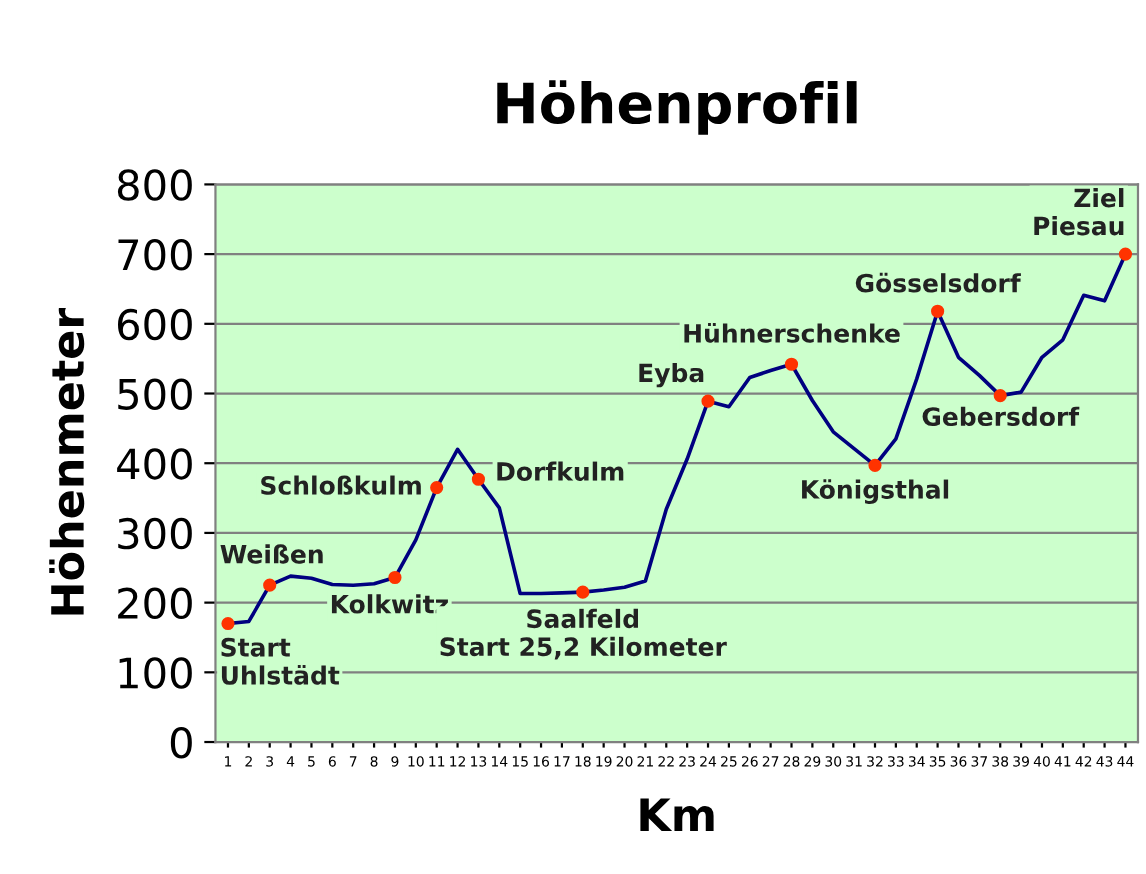 The width and height of the screenshot is (1146, 874). I want to click on annotation: Kolkwitz, so click(389, 604).